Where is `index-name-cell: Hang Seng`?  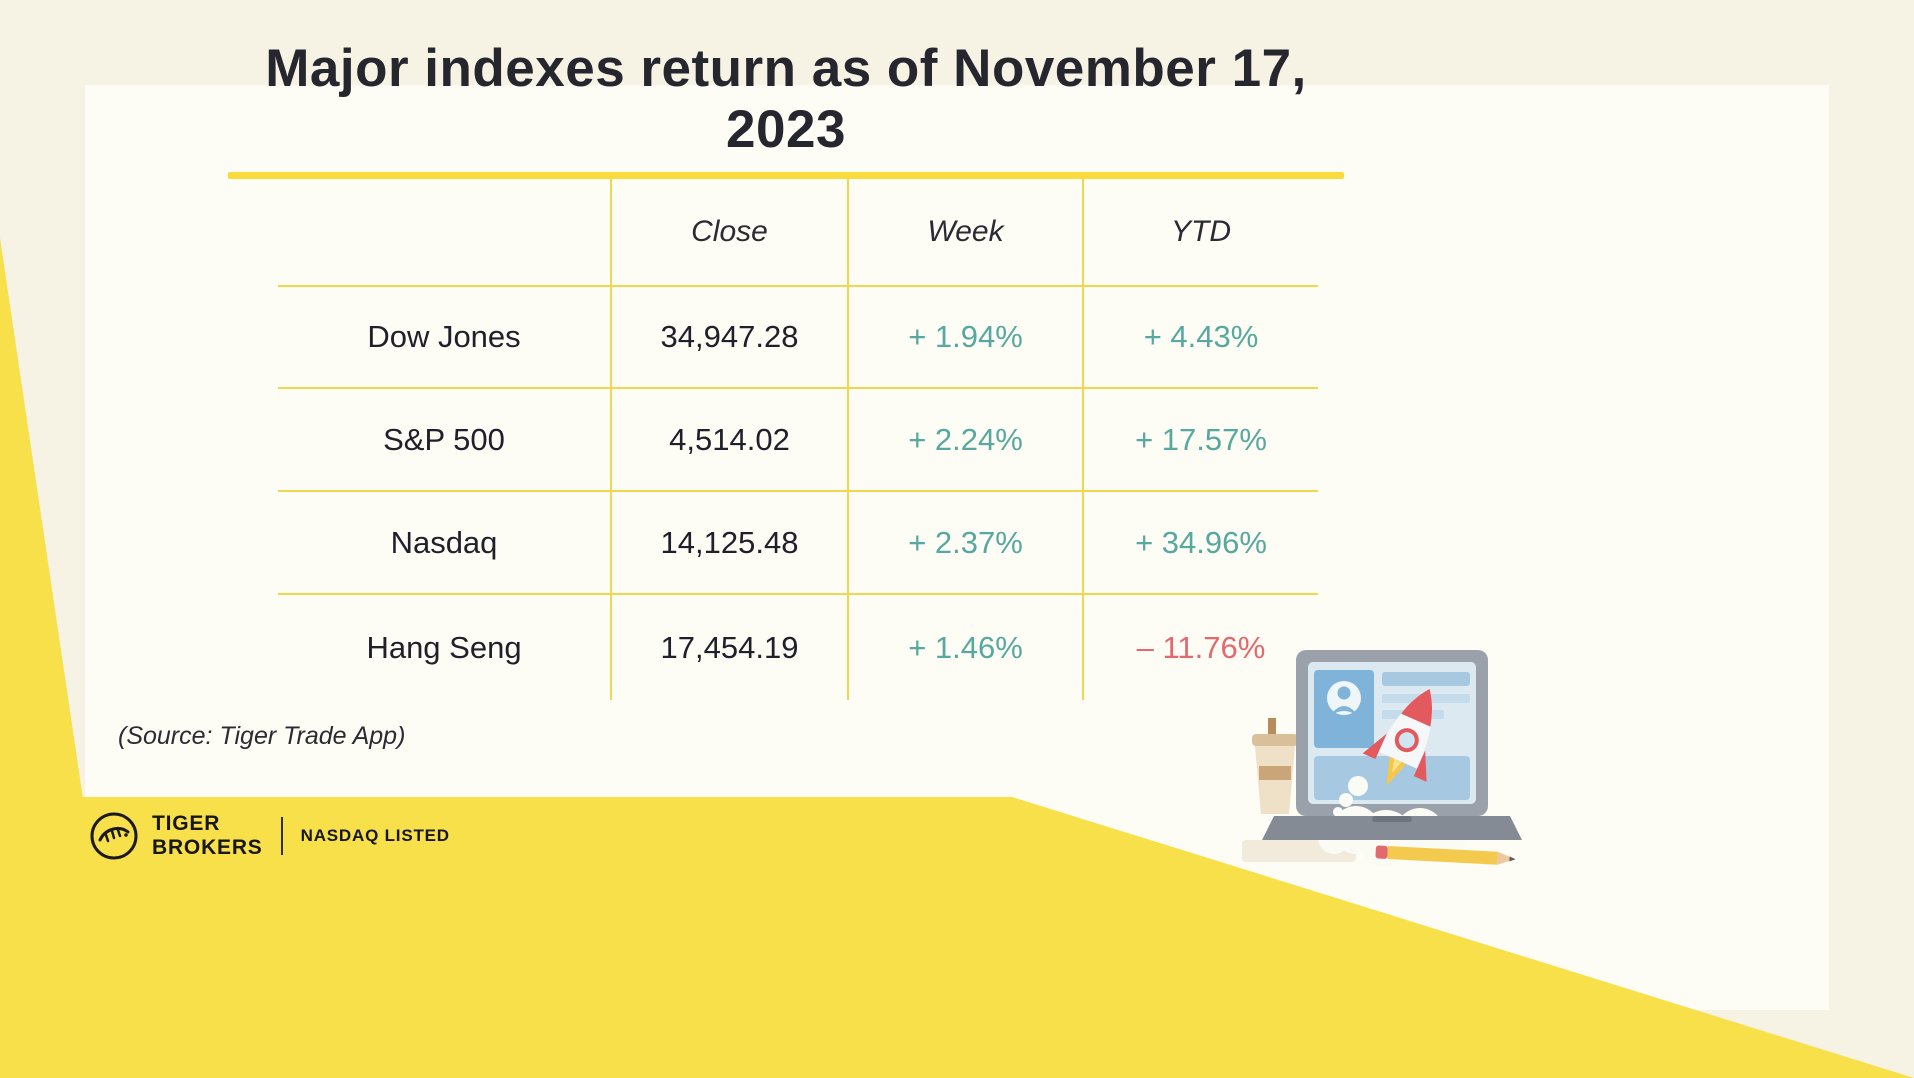 index-name-cell: Hang Seng is located at coordinates (444, 646).